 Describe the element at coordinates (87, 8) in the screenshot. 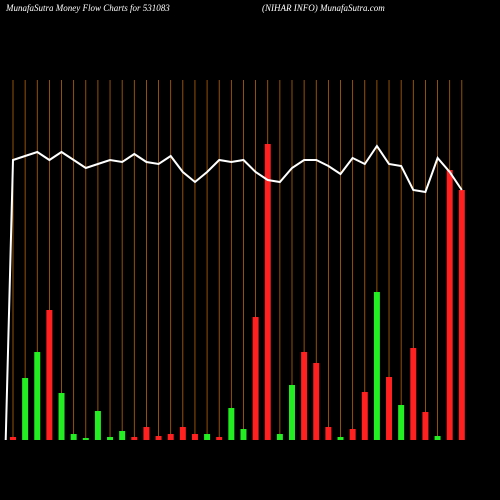

I see `chart-title: MunafaSutra Money Flow Charts for 531083` at that location.